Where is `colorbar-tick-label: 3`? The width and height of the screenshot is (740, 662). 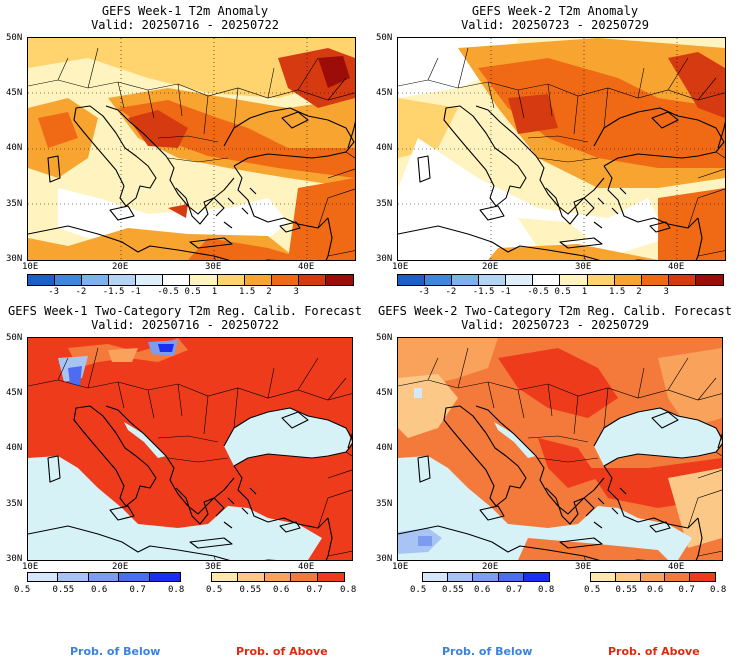
colorbar-tick-label: 3 is located at coordinates (296, 292).